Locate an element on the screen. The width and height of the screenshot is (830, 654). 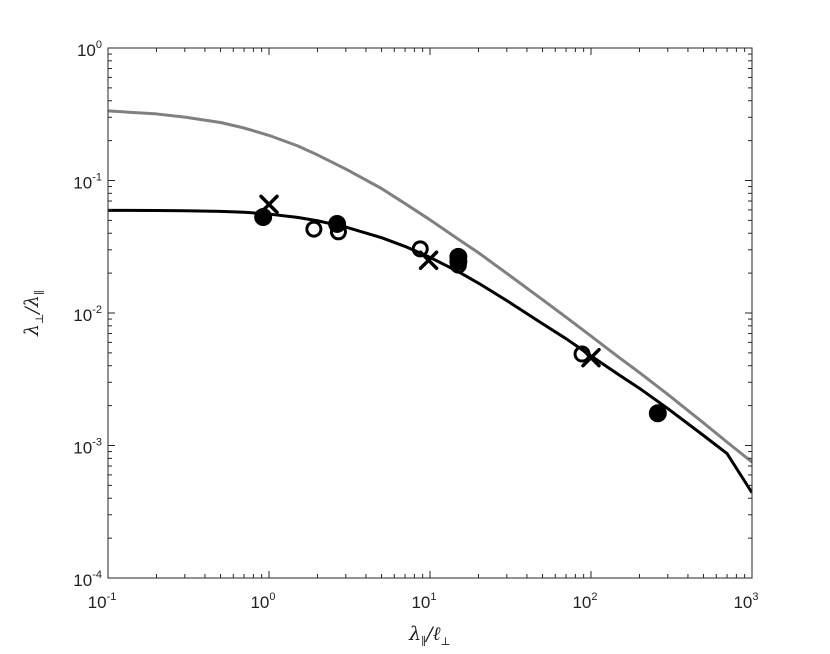
x-axis-label: λ∥/ℓ⊥ is located at coordinates (429, 635).